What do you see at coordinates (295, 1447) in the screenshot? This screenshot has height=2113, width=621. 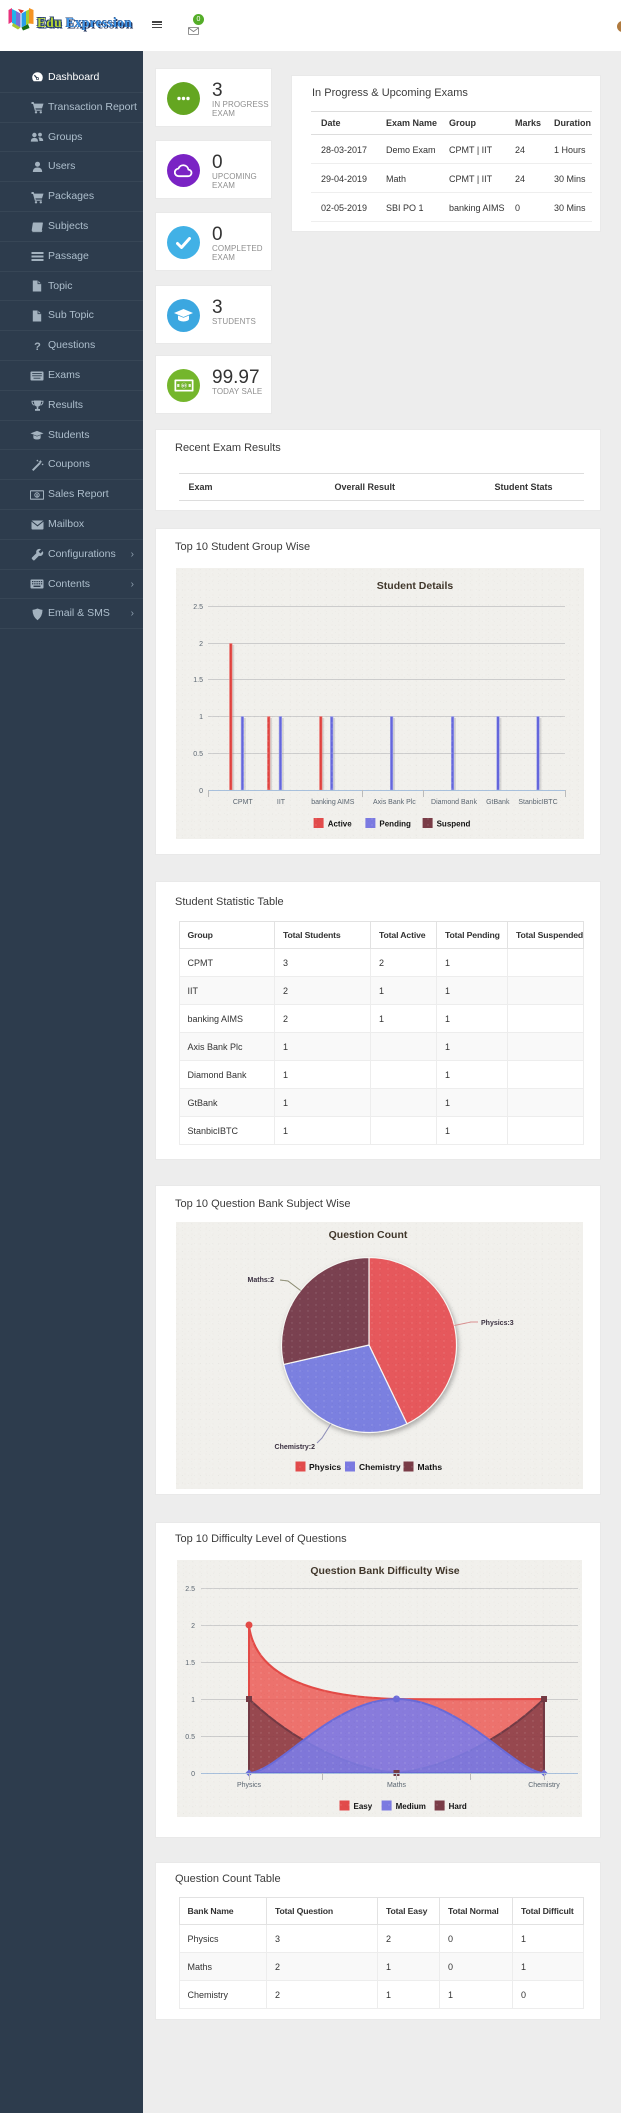 I see `svg-text: Chemistry:2` at bounding box center [295, 1447].